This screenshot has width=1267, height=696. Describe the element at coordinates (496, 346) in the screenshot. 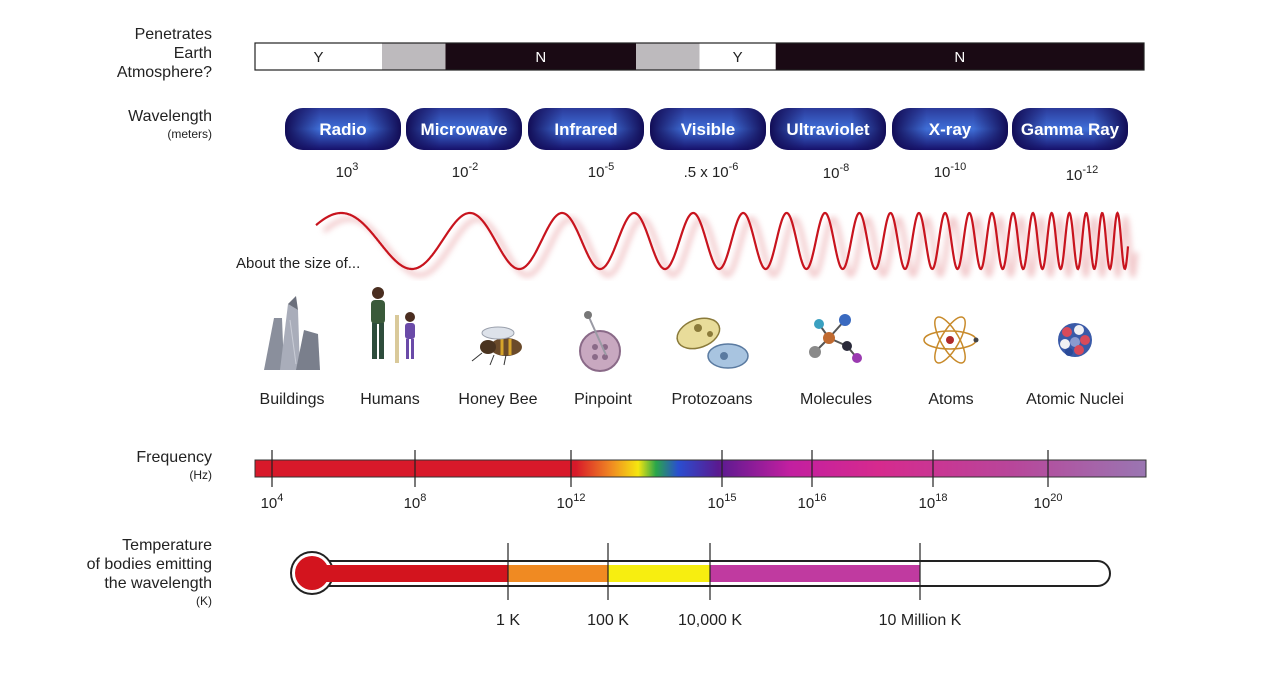

I see `honey-bee-icon` at that location.